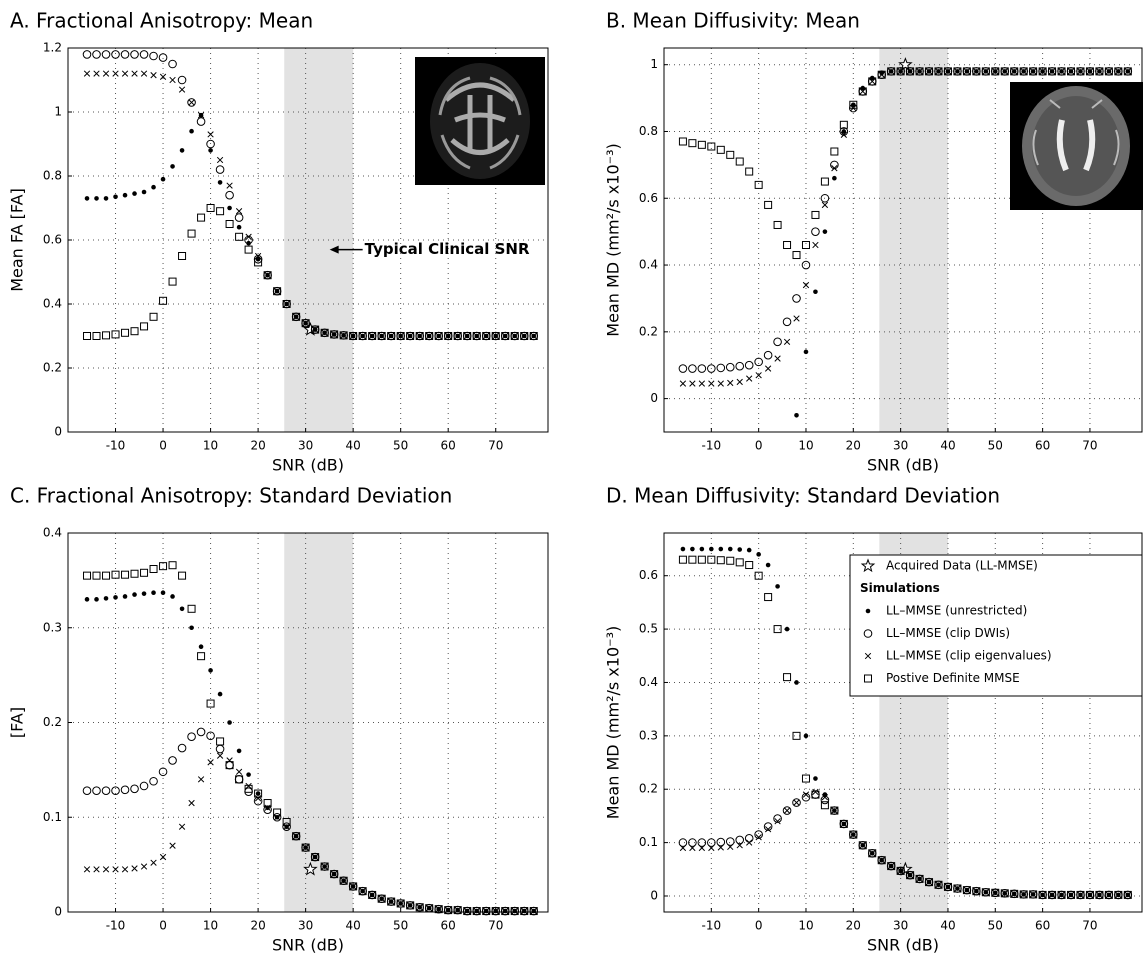 The width and height of the screenshot is (1143, 958). I want to click on legend-marker, so click(868, 656).